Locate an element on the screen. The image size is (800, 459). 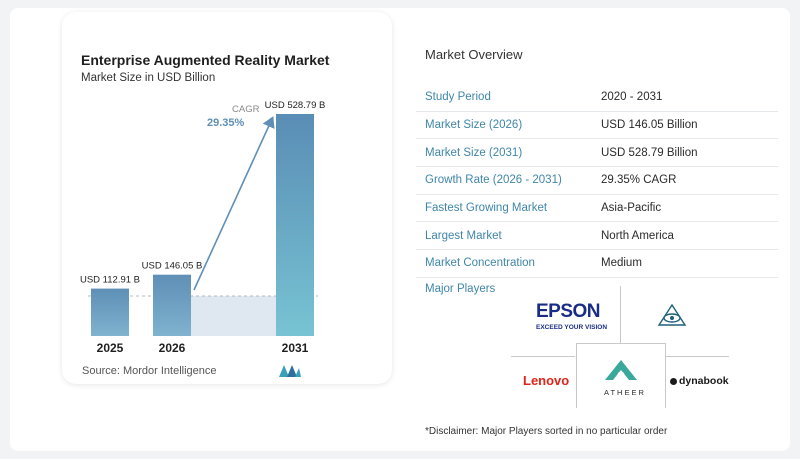
overview-row: Fastest Growing Market Asia-Pacific is located at coordinates (597, 209).